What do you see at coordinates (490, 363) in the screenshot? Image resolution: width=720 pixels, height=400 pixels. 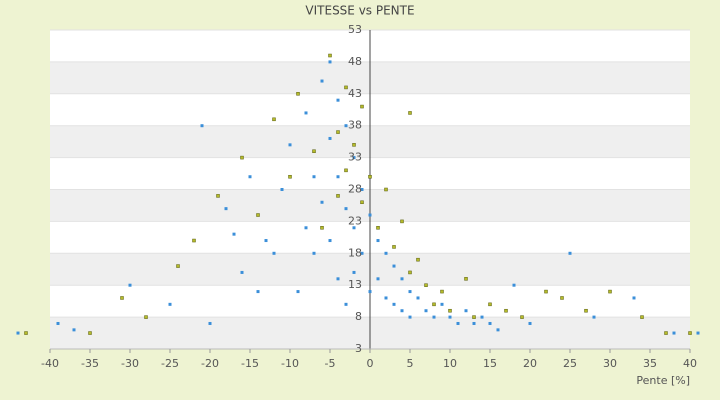 I see `x-tick-label: 15` at bounding box center [490, 363].